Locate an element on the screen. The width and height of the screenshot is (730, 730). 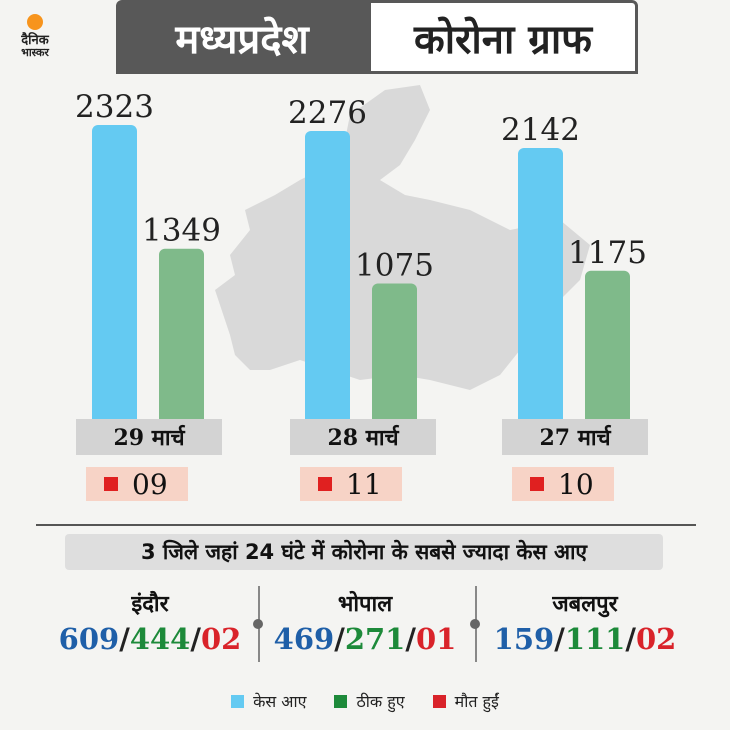
data-label-recovered-0: 1349 is located at coordinates (181, 231).